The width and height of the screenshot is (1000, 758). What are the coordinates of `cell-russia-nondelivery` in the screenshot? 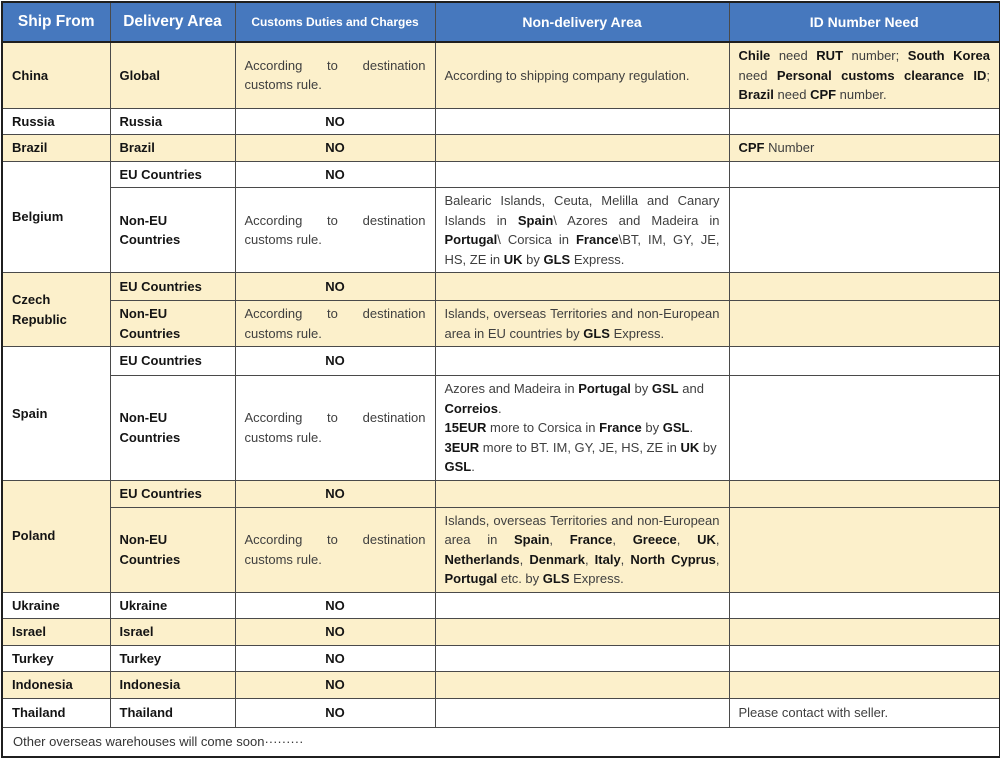 It's located at (582, 121).